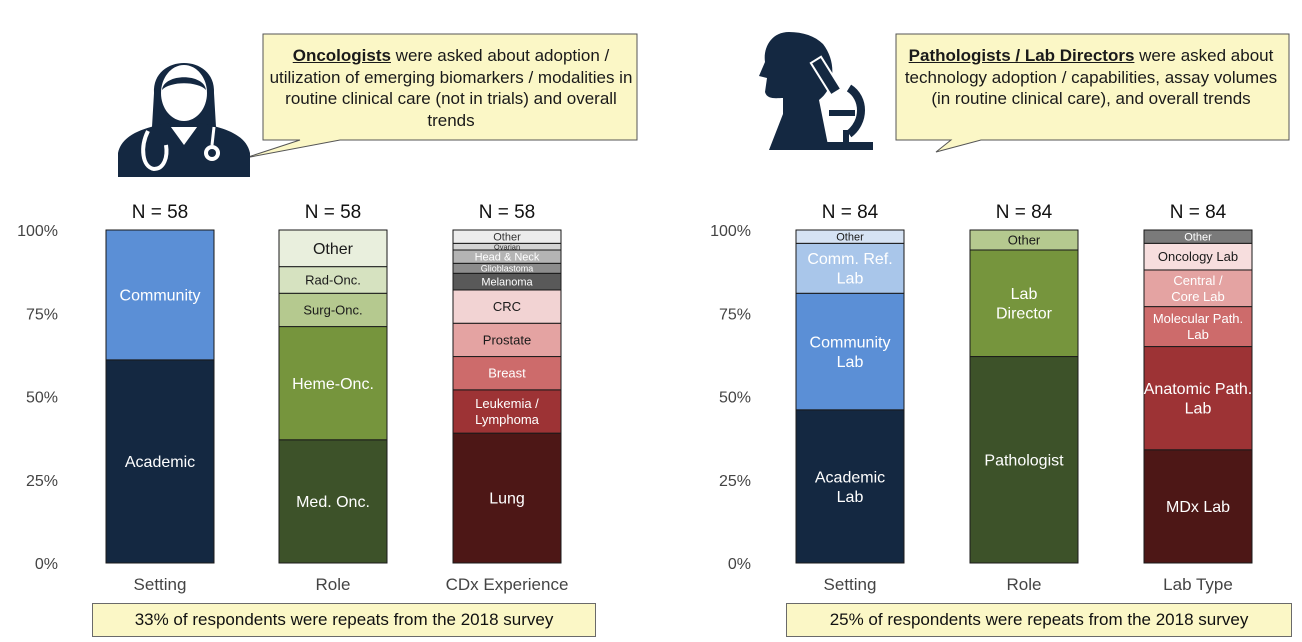  I want to click on segment-label: Lung, so click(507, 499).